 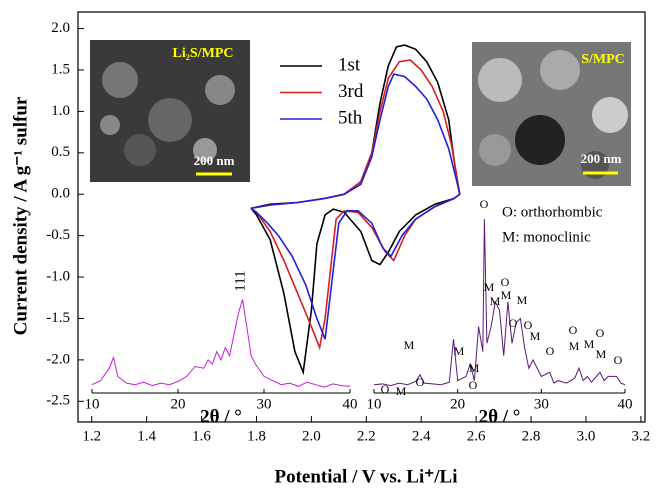 What do you see at coordinates (240, 280) in the screenshot?
I see `peak-annotation: 111` at bounding box center [240, 280].